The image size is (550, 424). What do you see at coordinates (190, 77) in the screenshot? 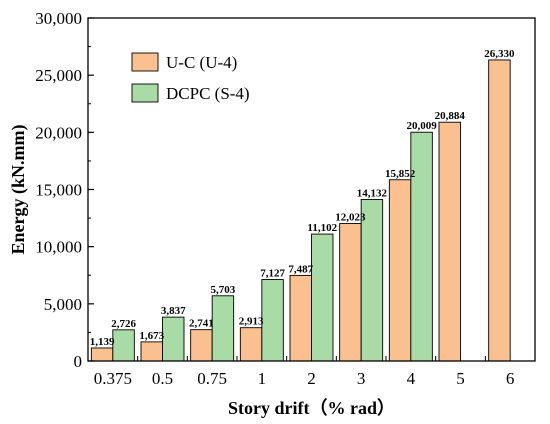
I see `legend: U-C (U-4) DCPC (S-4)` at bounding box center [190, 77].